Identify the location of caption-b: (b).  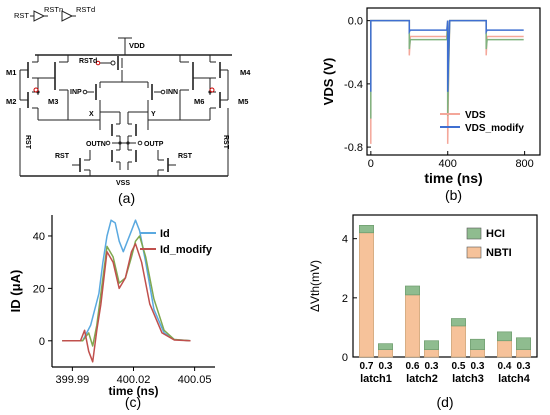
(453, 195).